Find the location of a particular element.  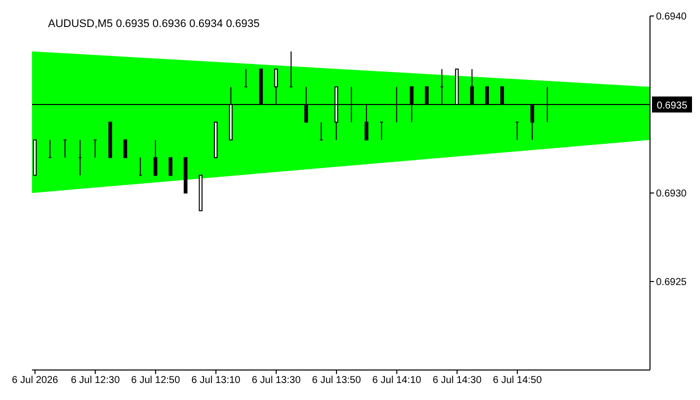

ref-line-label: 0.6935 is located at coordinates (672, 106).